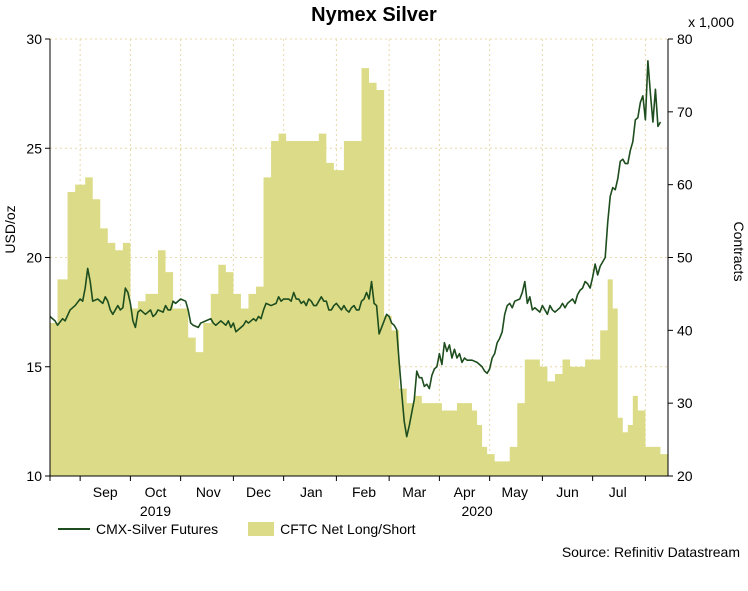  I want to click on right-tick-label: 20, so click(685, 476).